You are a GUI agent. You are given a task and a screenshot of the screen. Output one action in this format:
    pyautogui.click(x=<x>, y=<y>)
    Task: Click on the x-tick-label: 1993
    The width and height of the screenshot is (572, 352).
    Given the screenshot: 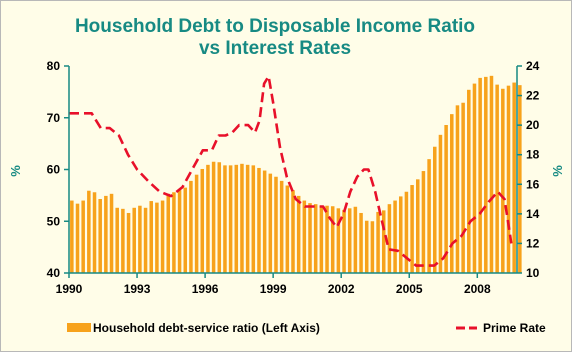 What is the action you would take?
    pyautogui.click(x=137, y=289)
    